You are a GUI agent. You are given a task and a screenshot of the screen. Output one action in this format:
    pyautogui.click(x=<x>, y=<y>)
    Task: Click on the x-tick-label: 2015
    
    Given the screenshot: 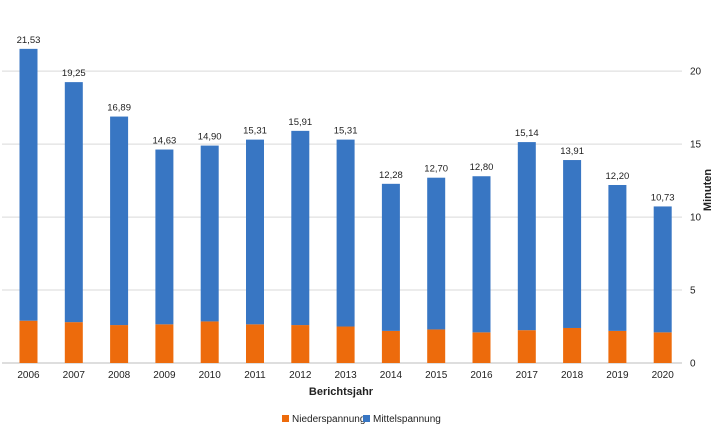 What is the action you would take?
    pyautogui.click(x=436, y=375)
    